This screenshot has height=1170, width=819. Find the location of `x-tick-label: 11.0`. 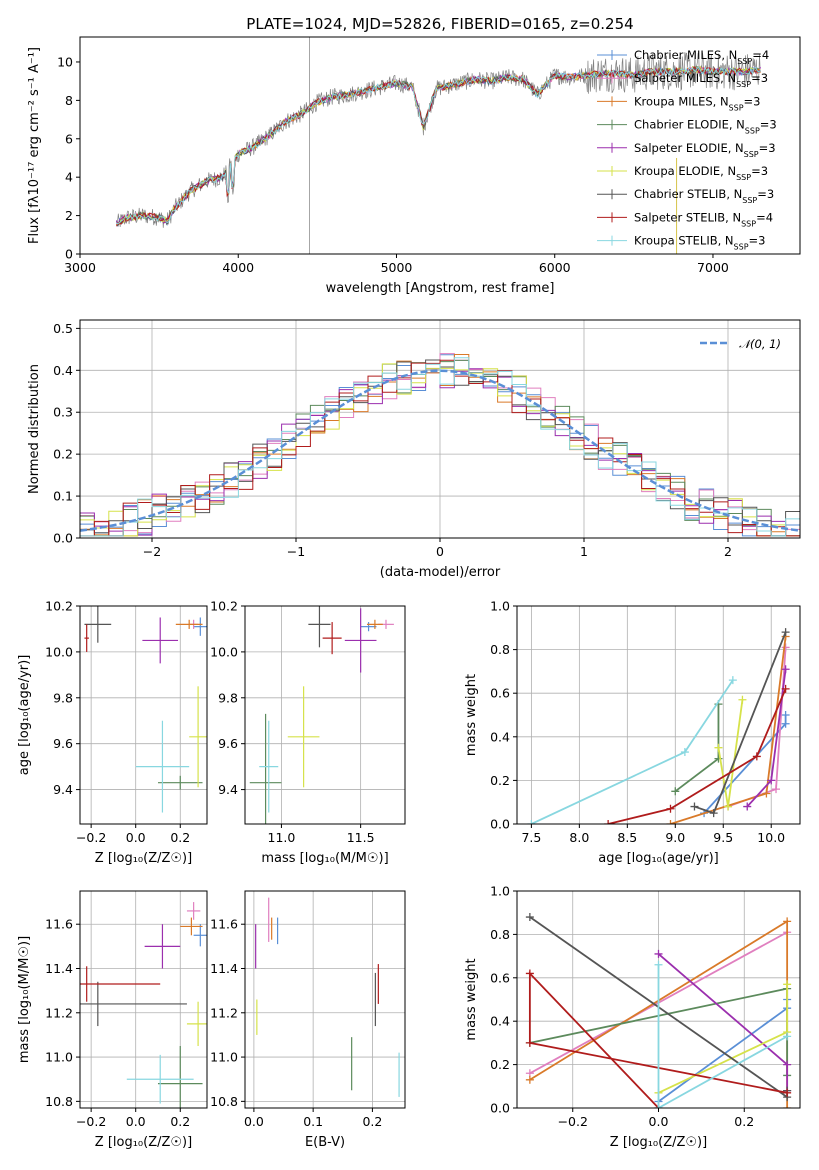

x-tick-label: 11.0 is located at coordinates (282, 837).